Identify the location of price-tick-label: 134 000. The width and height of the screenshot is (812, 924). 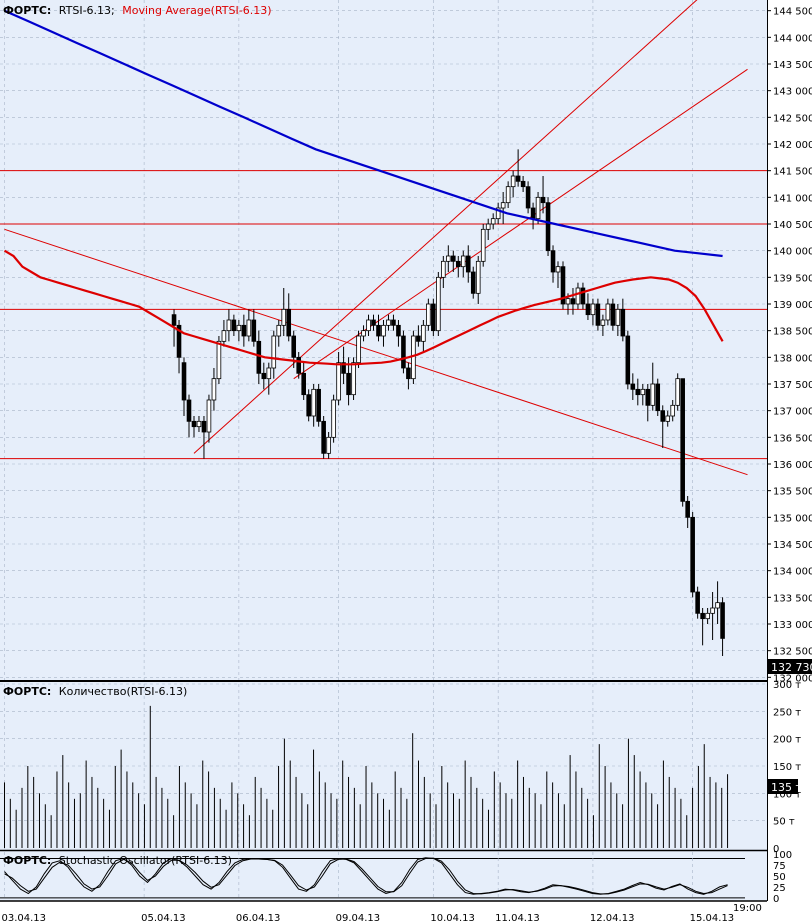
(792, 572).